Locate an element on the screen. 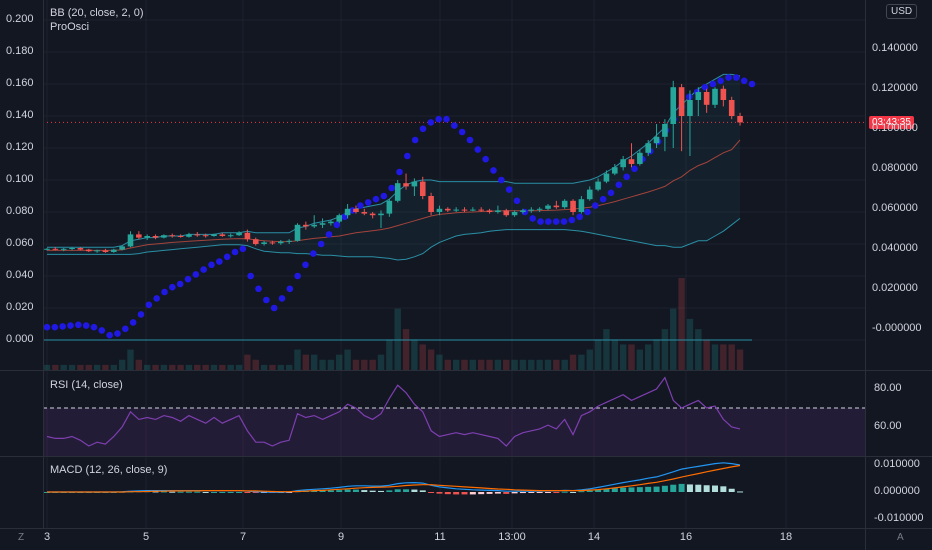 This screenshot has height=550, width=932. rsi-legend: RSI (14, close) is located at coordinates (86, 385).